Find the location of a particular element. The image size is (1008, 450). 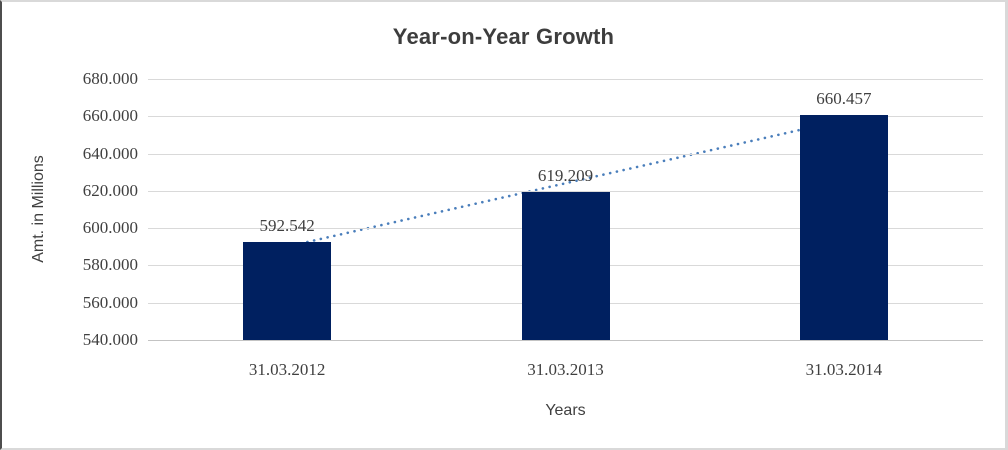

y-tick-label: 620.000 is located at coordinates (110, 190).